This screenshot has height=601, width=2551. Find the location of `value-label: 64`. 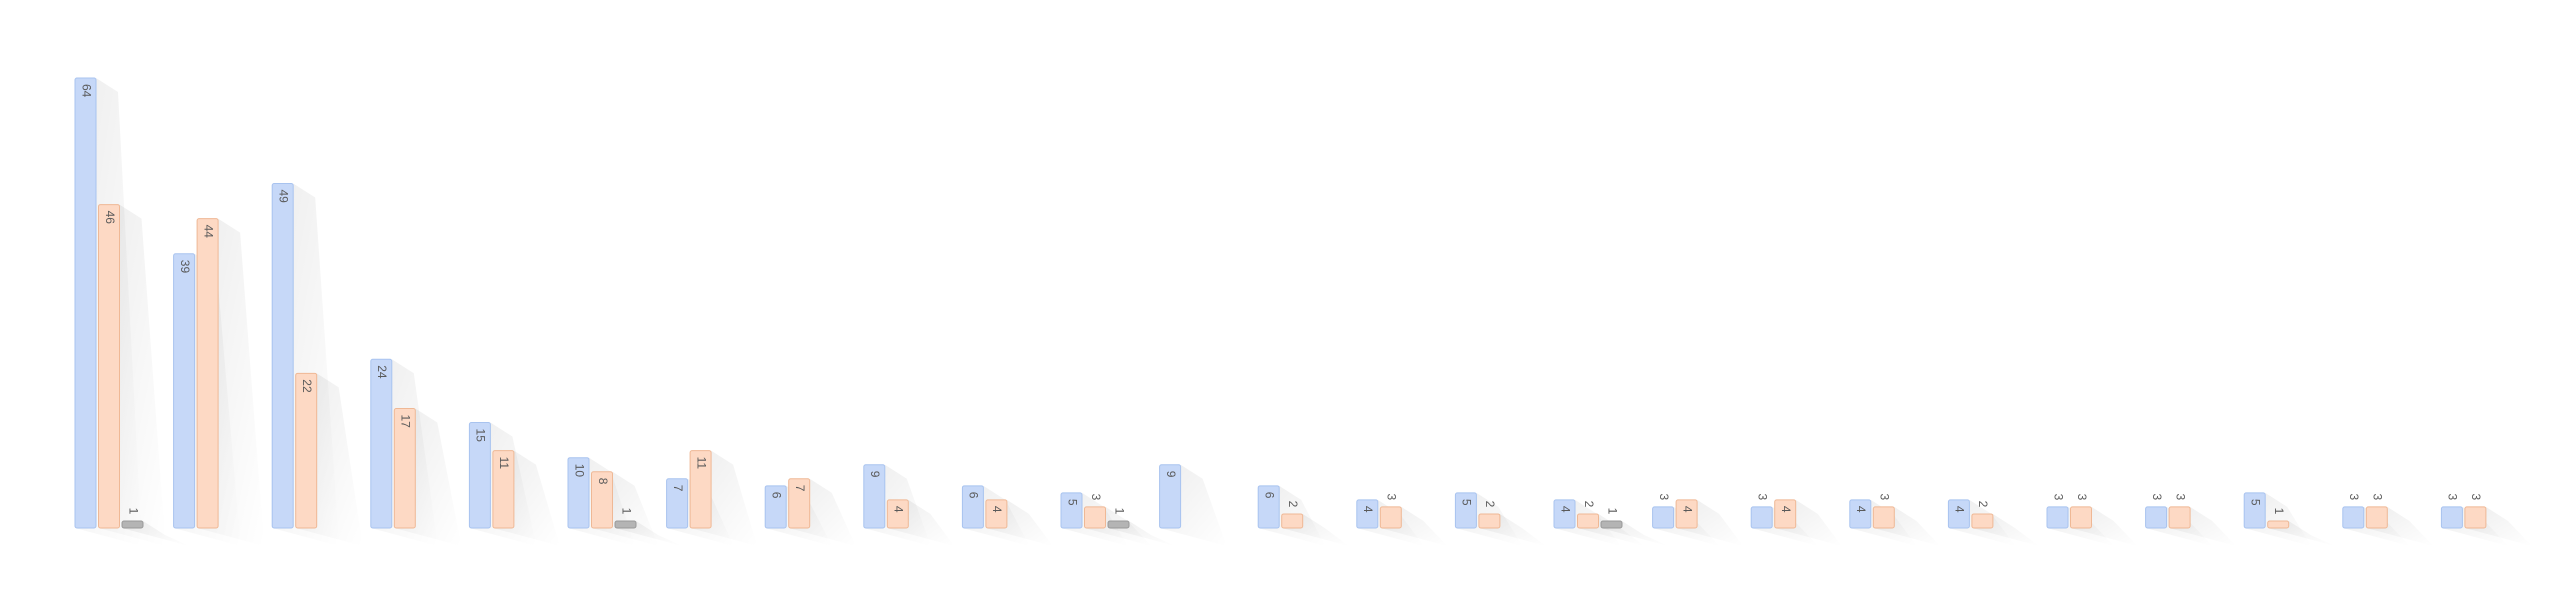

value-label: 64 is located at coordinates (86, 91).